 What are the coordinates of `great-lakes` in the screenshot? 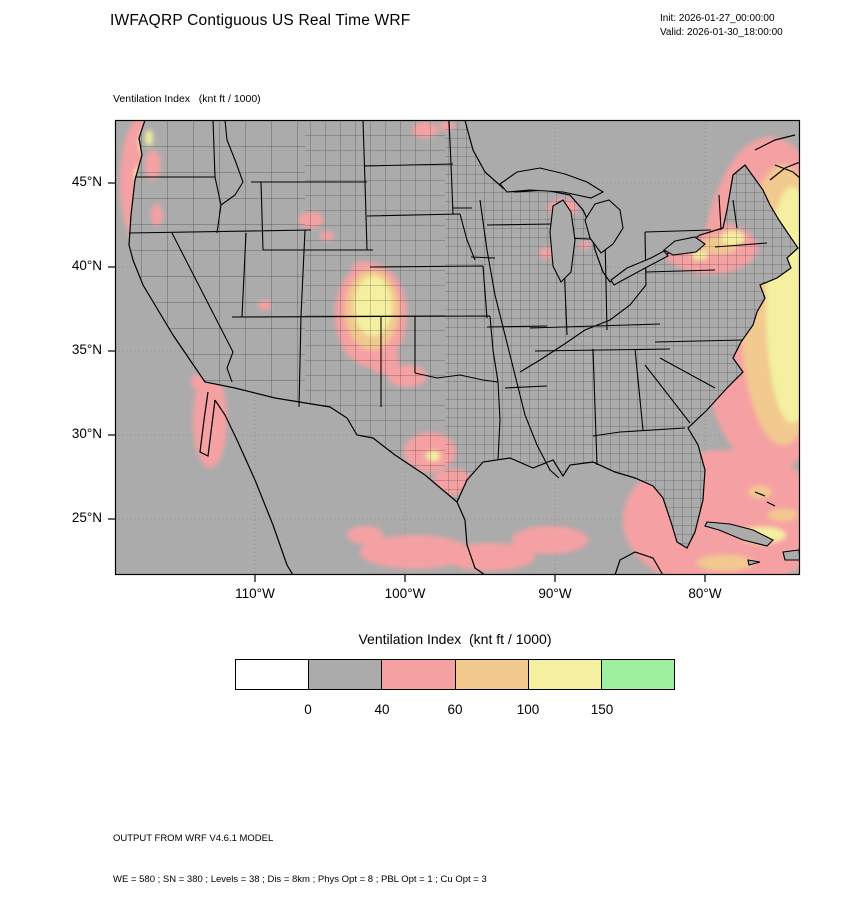 It's located at (602, 226).